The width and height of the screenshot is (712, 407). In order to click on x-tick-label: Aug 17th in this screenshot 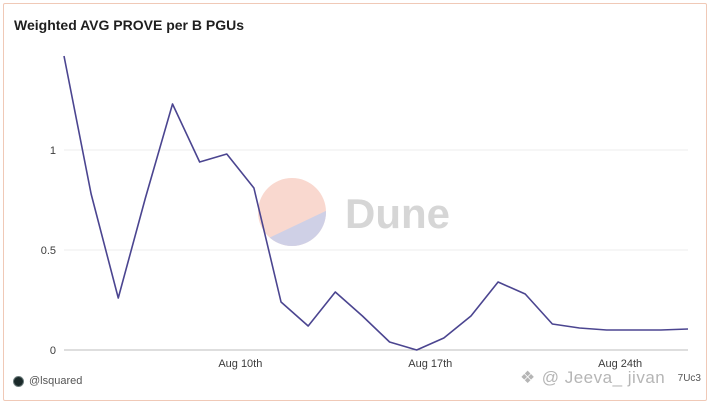, I will do `click(430, 364)`.